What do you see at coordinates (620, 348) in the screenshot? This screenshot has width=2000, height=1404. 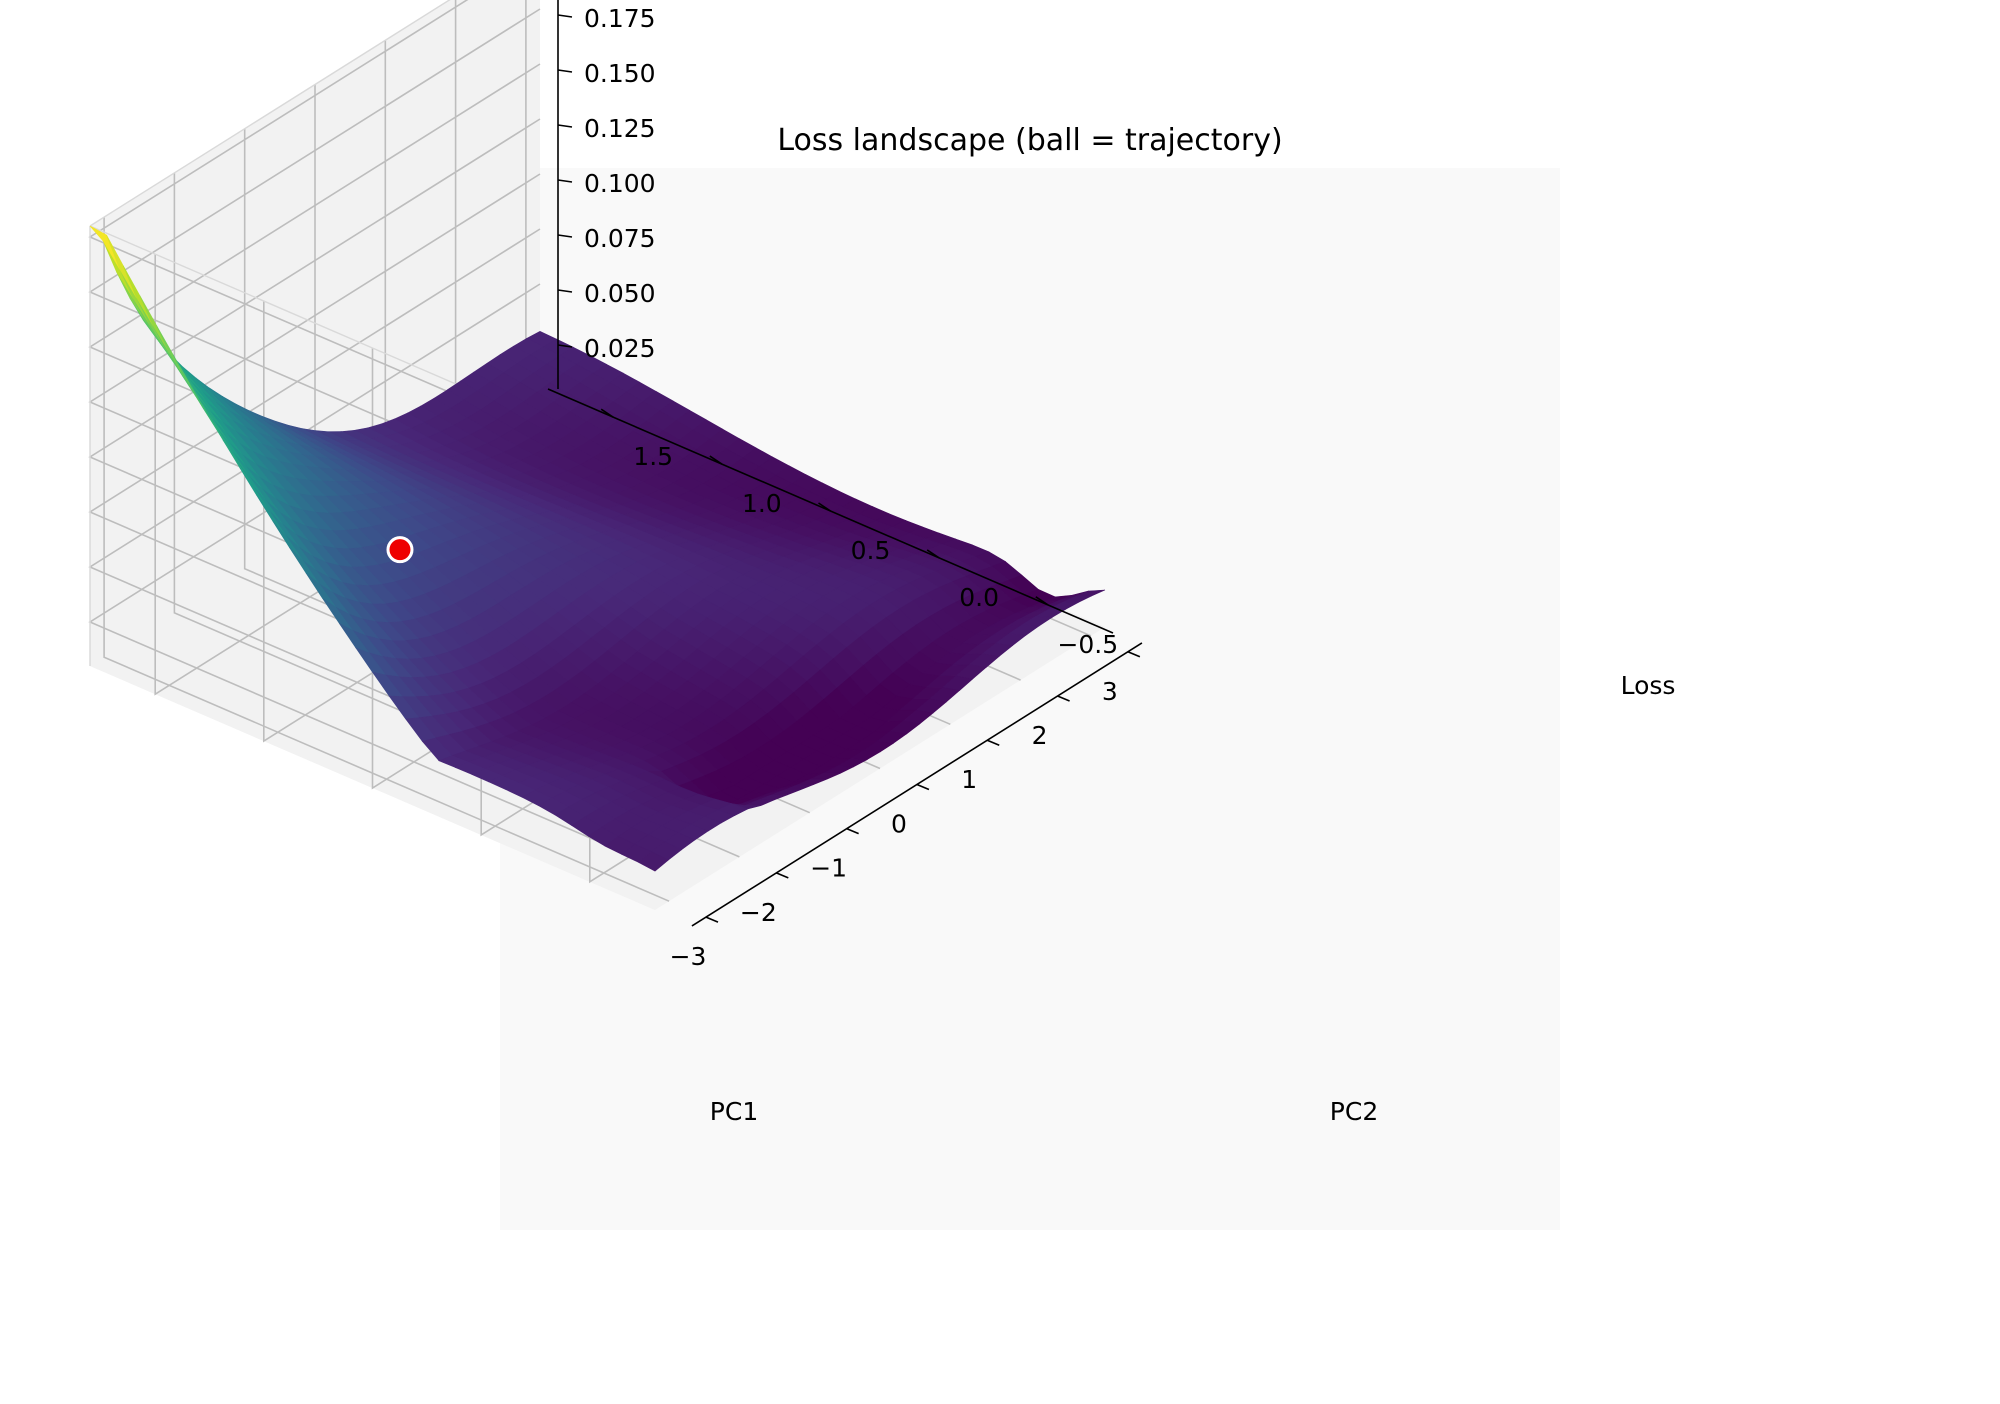 I see `z-tick-label: 0.025` at bounding box center [620, 348].